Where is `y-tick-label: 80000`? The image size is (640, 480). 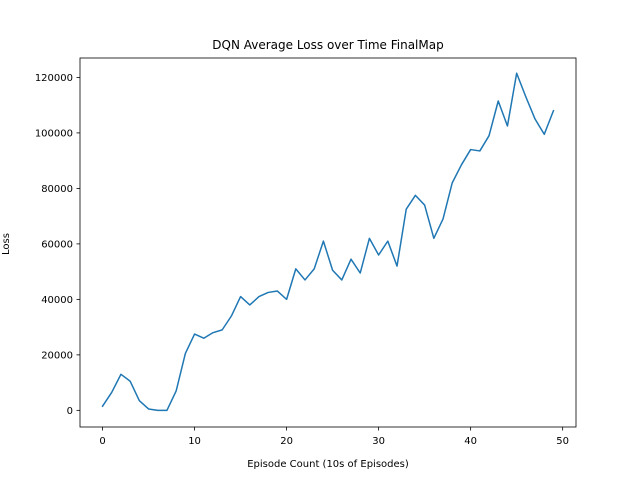
y-tick-label: 80000 is located at coordinates (57, 189).